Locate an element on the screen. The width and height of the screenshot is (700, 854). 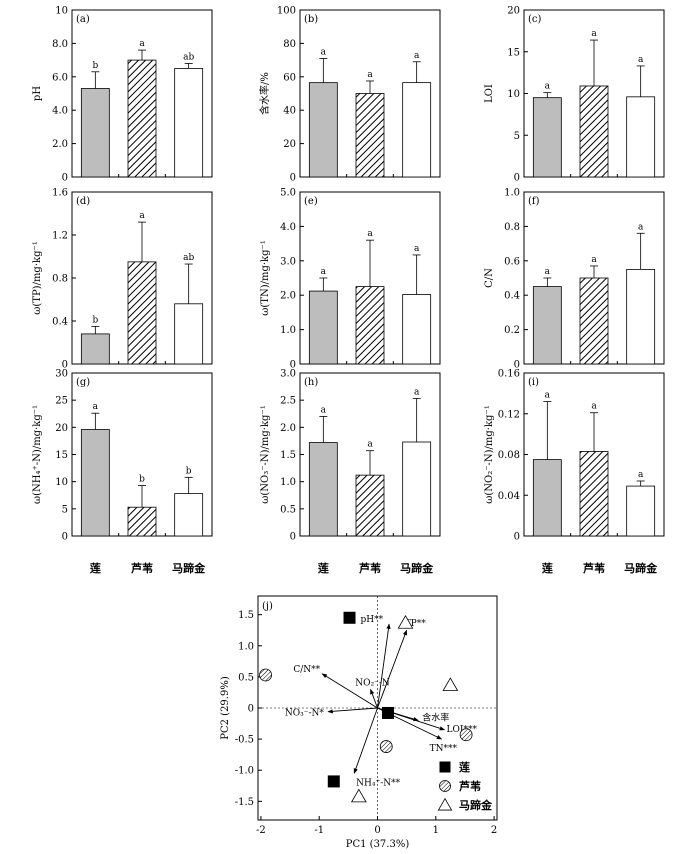
vector-label: NH₄⁺-N** is located at coordinates (378, 783).